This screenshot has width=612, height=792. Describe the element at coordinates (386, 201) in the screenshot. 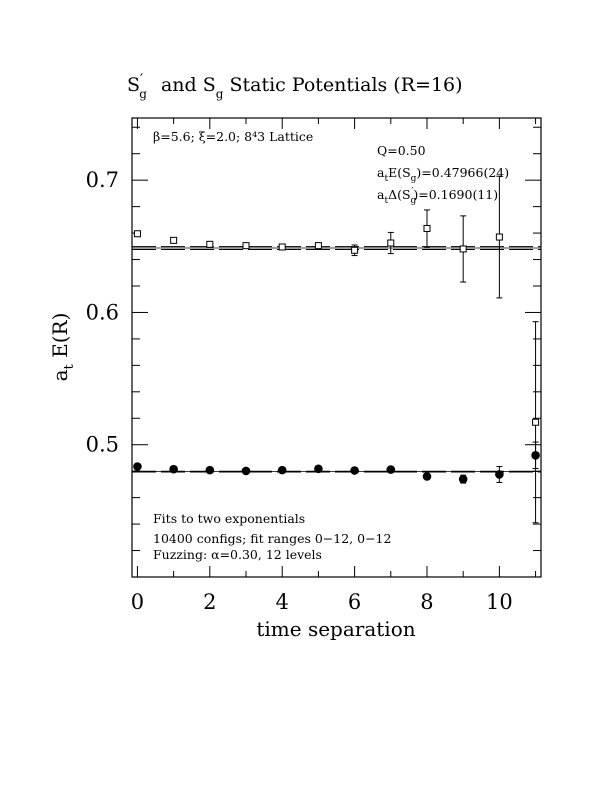

I see `delta-sub1: t` at that location.